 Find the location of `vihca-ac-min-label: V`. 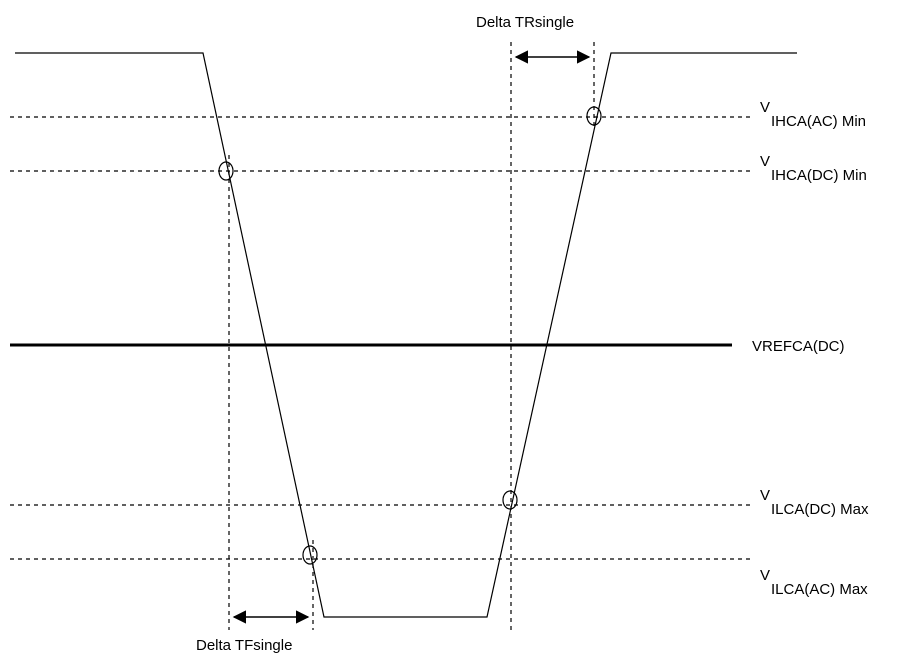

vihca-ac-min-label: V is located at coordinates (765, 107).